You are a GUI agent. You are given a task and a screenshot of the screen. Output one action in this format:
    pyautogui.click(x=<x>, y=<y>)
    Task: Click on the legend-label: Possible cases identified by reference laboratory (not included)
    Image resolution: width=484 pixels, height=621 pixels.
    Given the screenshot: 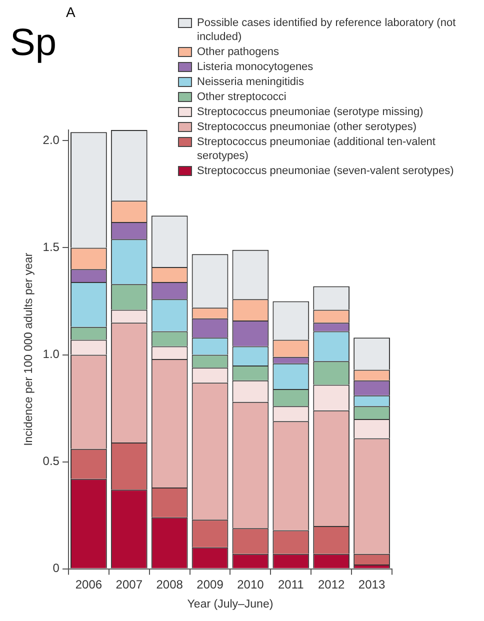 What is the action you would take?
    pyautogui.click(x=327, y=30)
    